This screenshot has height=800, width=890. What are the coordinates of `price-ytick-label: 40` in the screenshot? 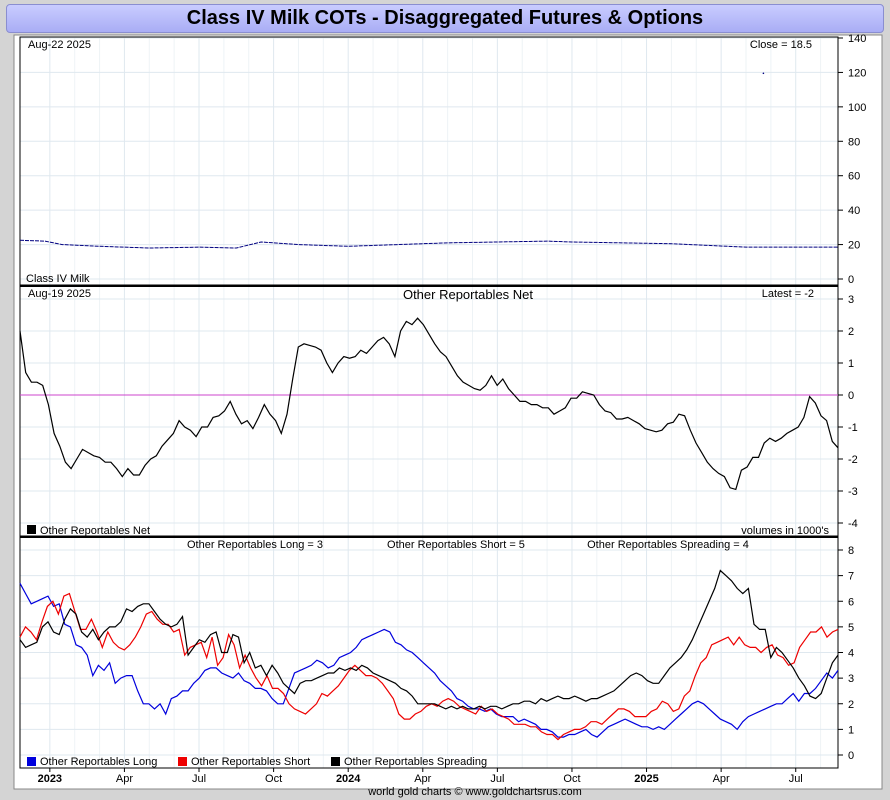 It's located at (854, 211).